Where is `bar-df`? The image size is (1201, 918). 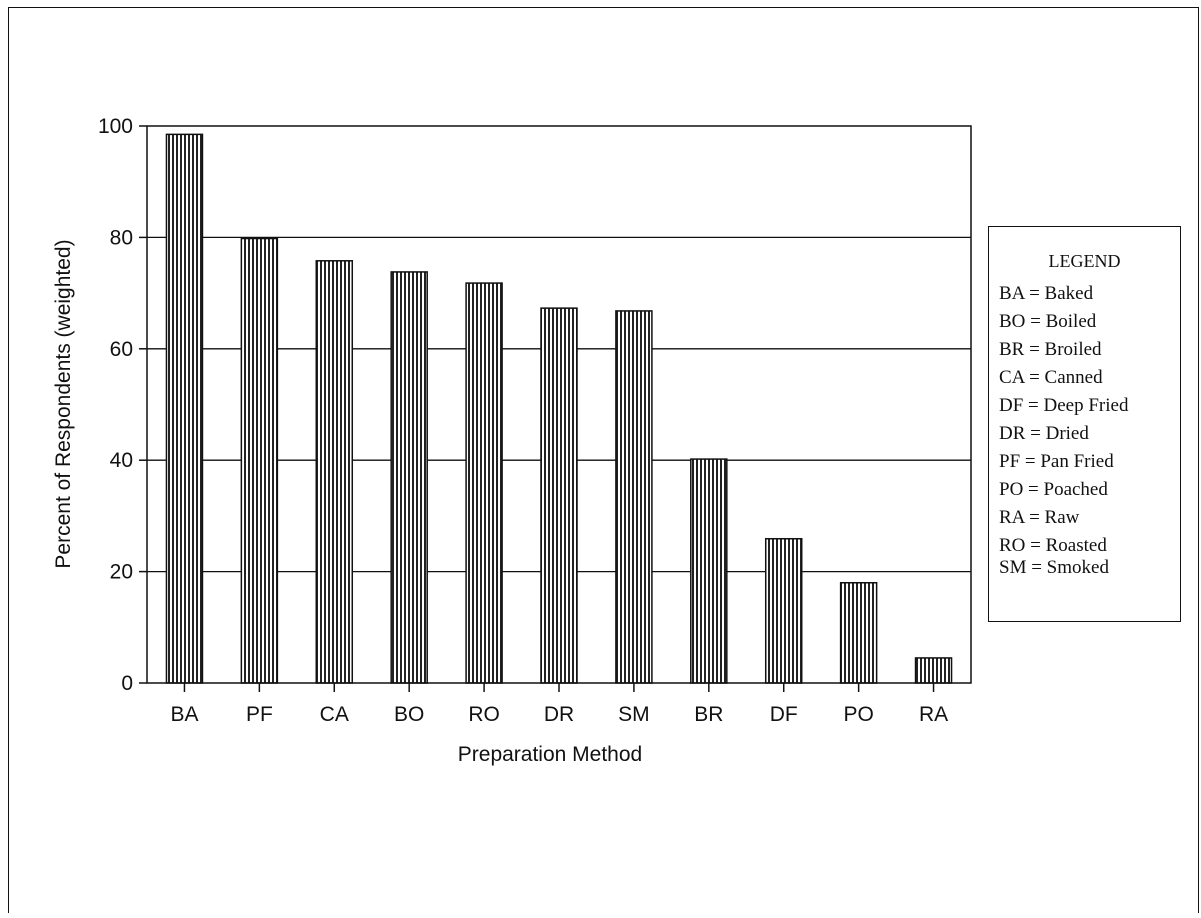
bar-df is located at coordinates (783, 610).